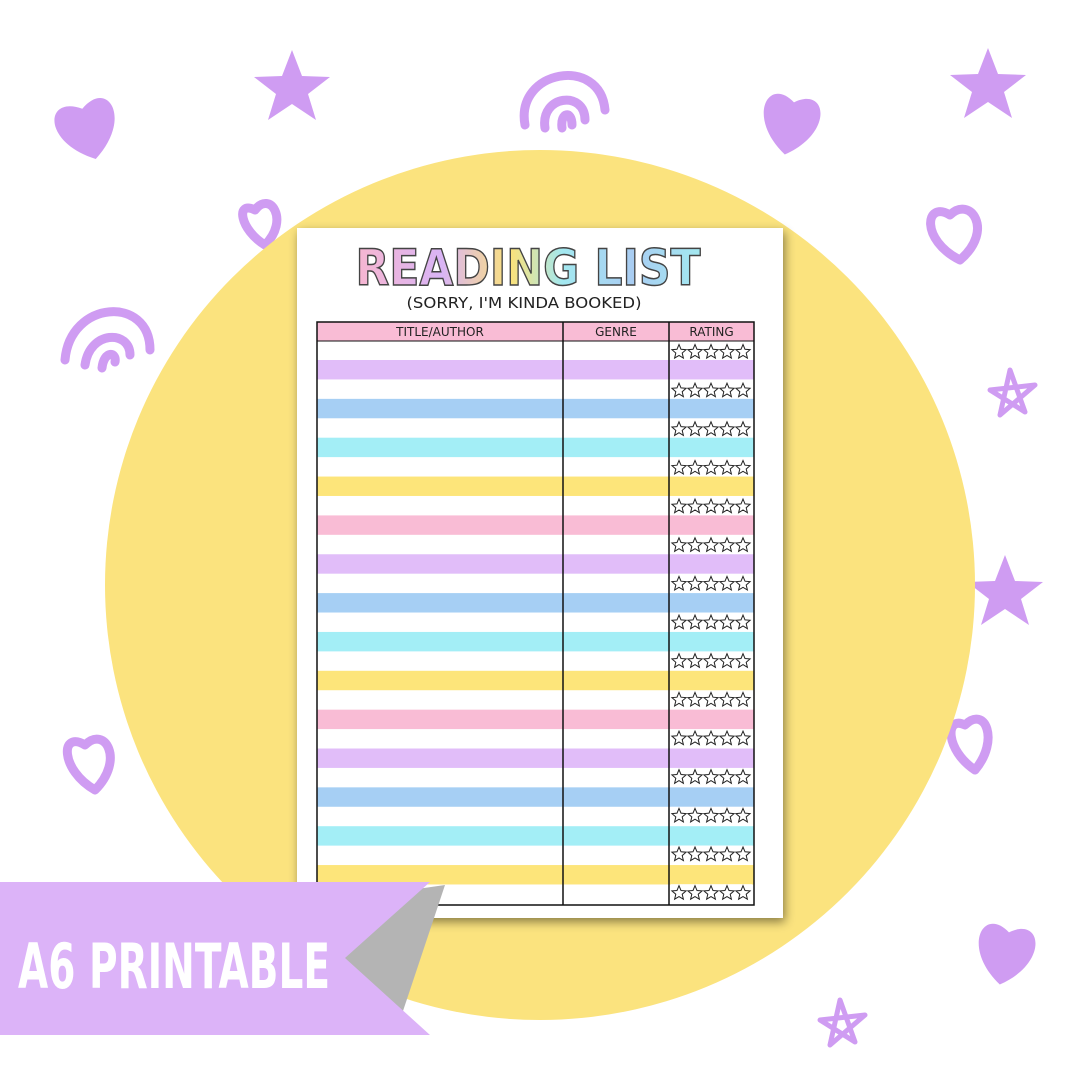  I want to click on banner: A6 PRINTABLE, so click(222, 958).